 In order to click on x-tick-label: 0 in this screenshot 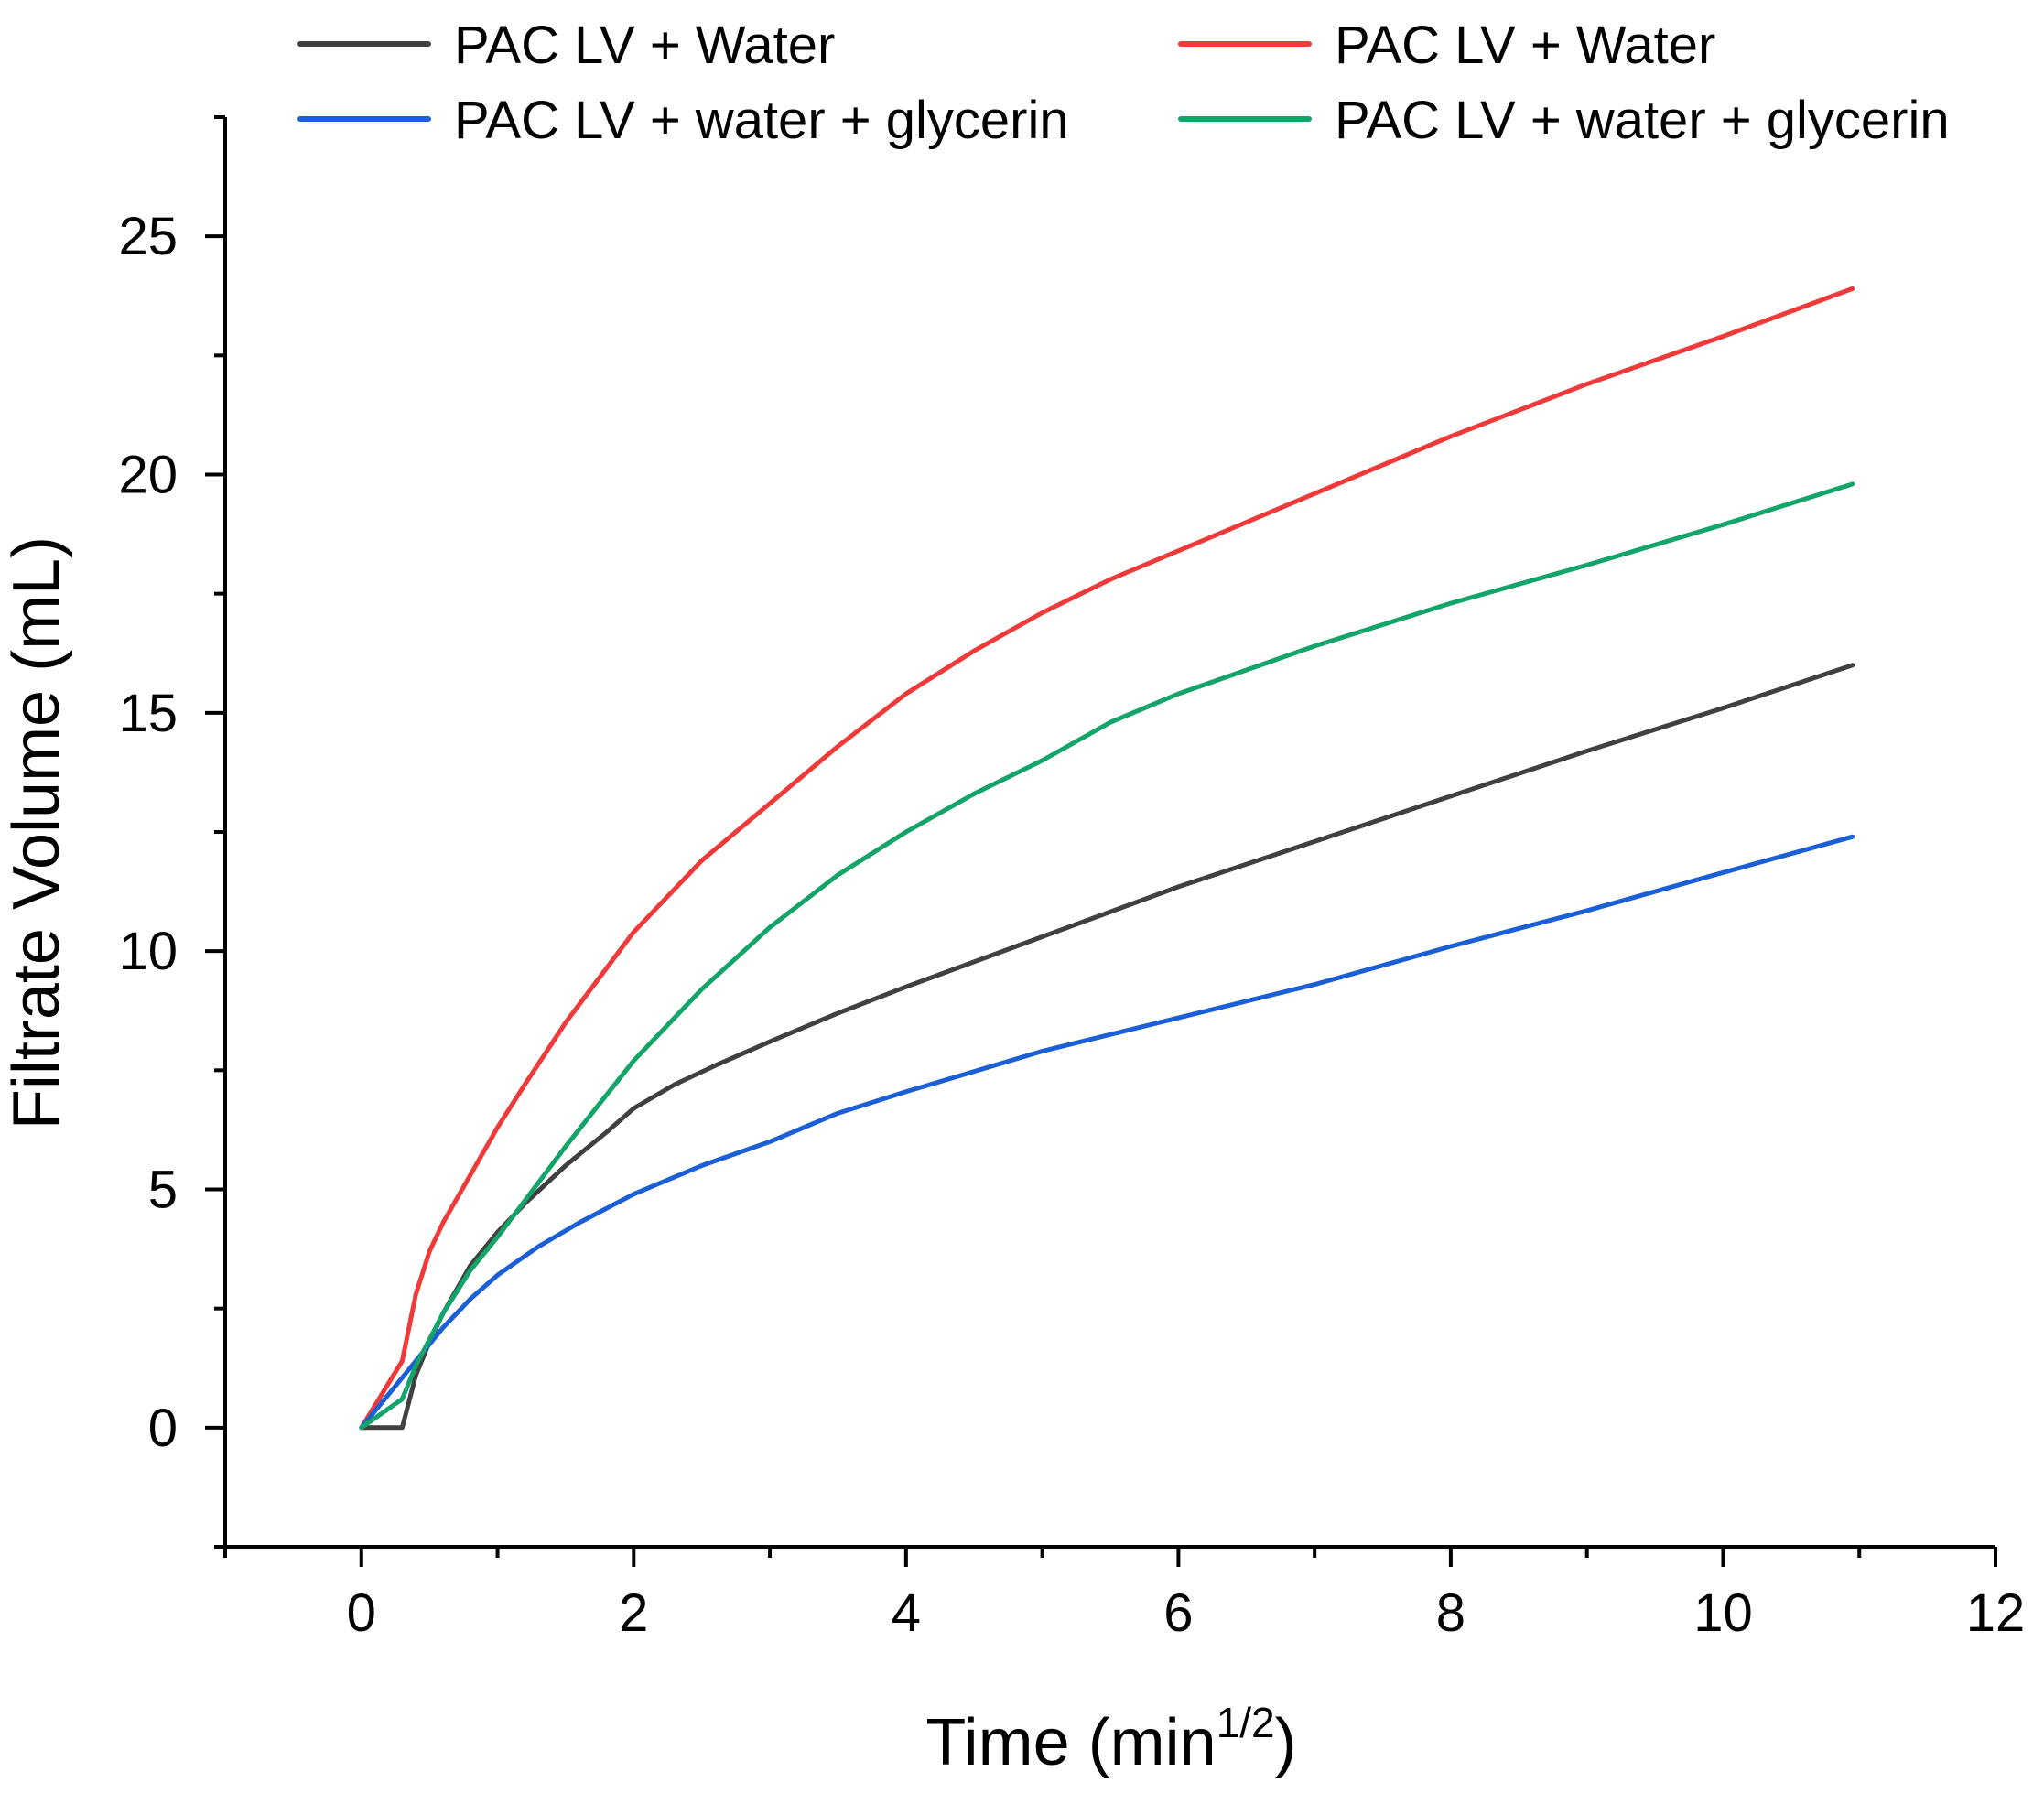, I will do `click(361, 1613)`.